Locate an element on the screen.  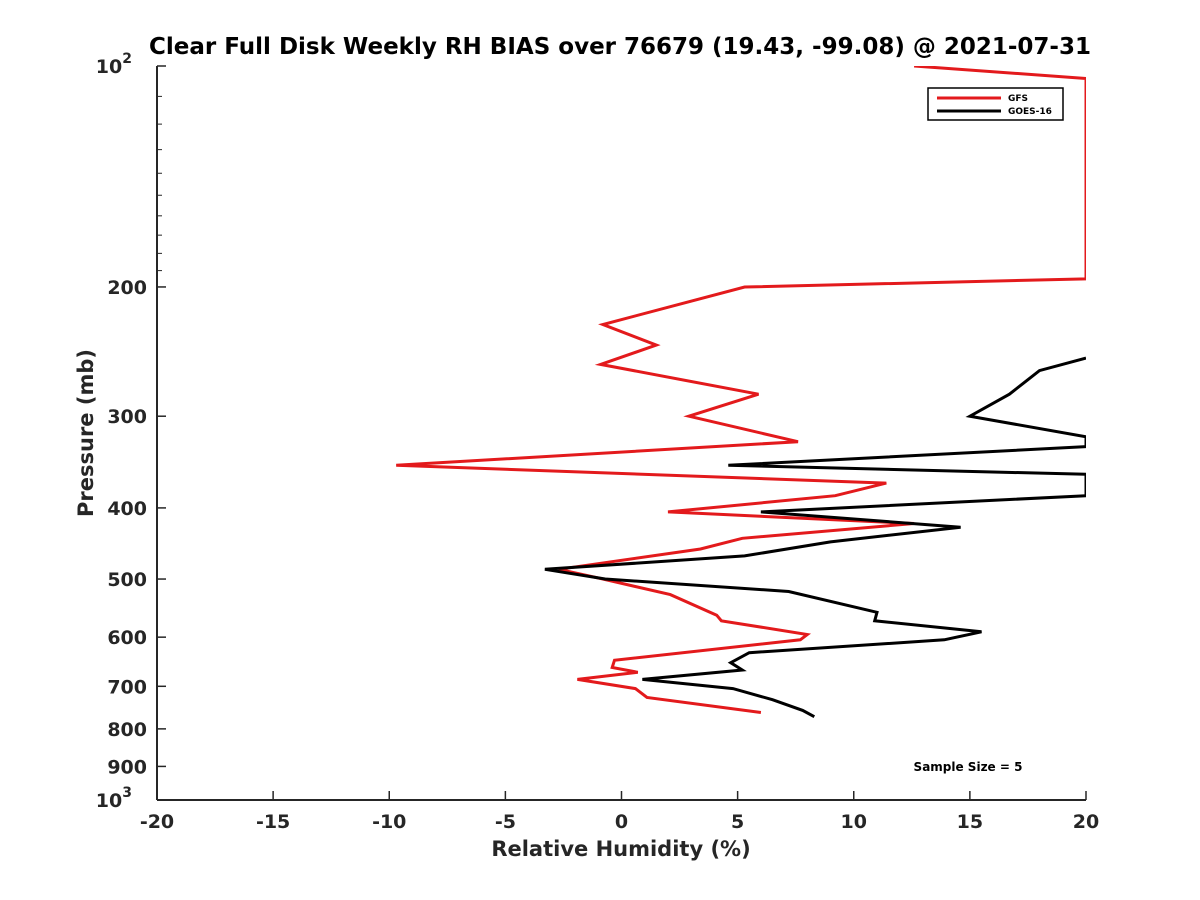
x-tick-label: 15 is located at coordinates (970, 822).